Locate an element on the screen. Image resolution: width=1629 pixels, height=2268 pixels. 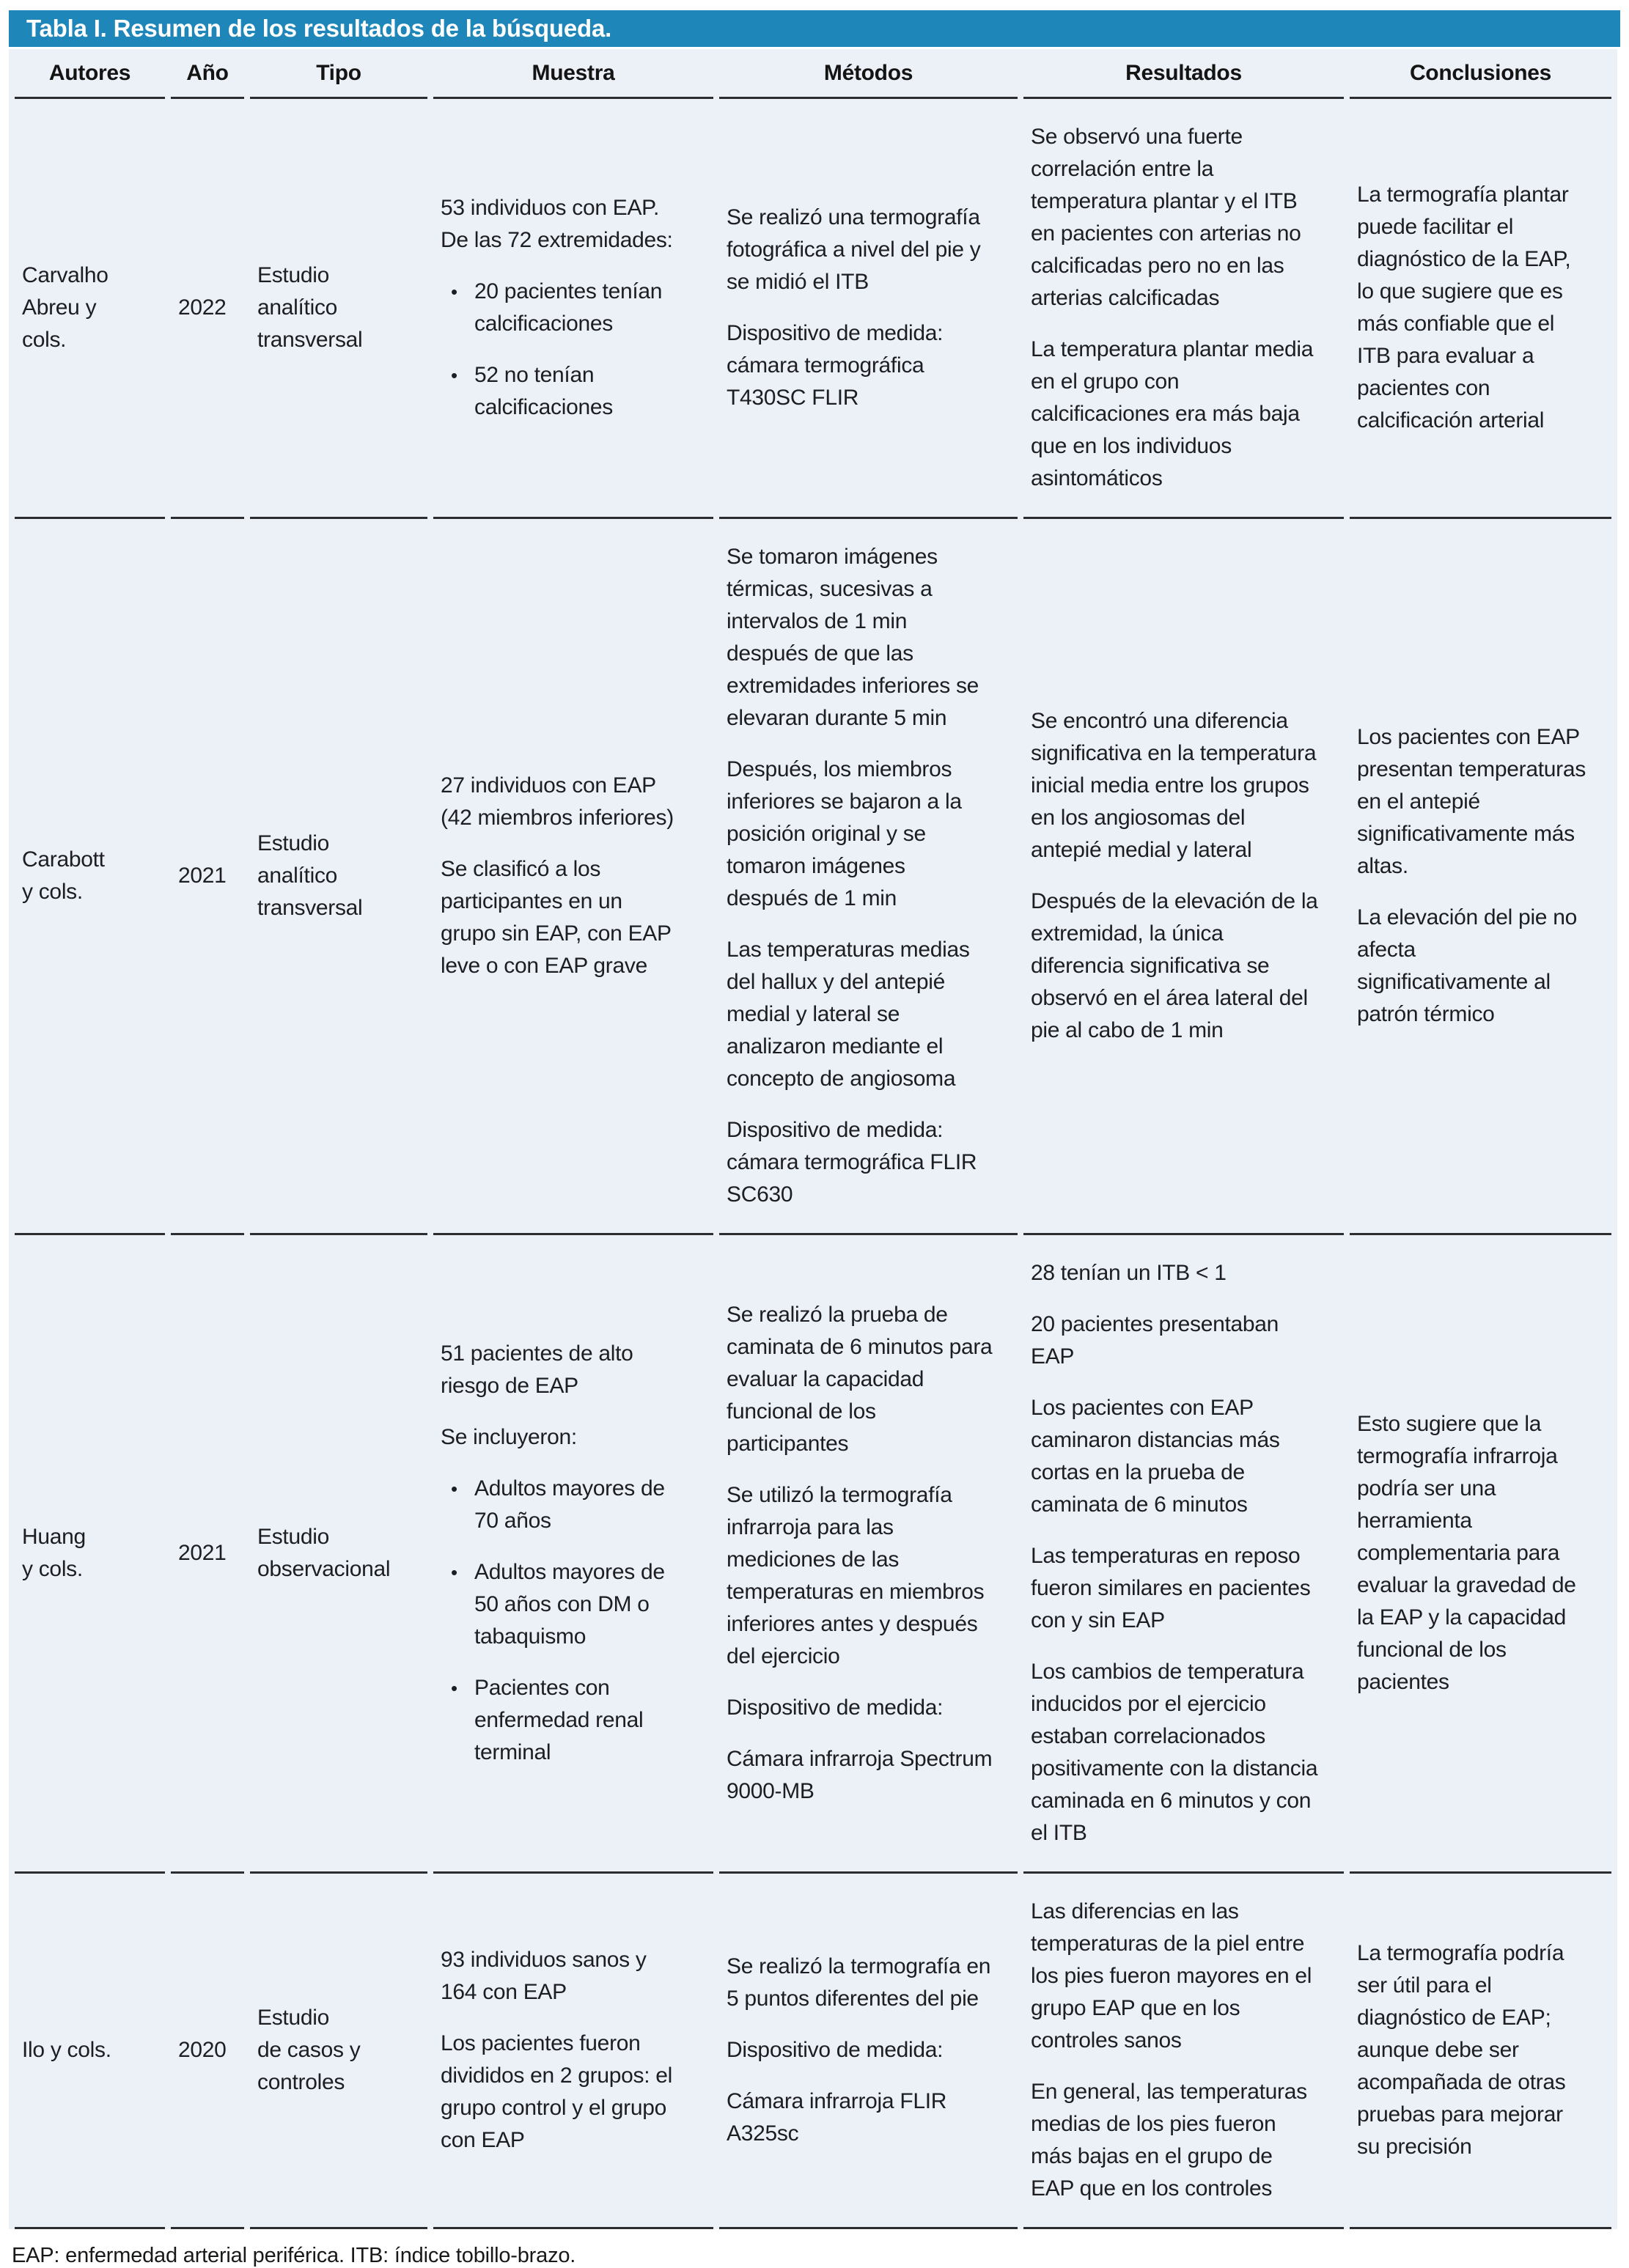
cell-ano: 2020 is located at coordinates (207, 2051).